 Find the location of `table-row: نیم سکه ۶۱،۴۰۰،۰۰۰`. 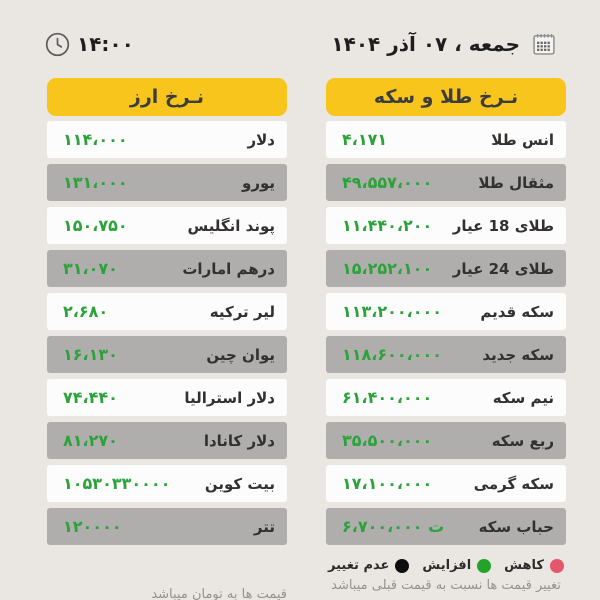

table-row: نیم سکه ۶۱،۴۰۰،۰۰۰ is located at coordinates (446, 397).